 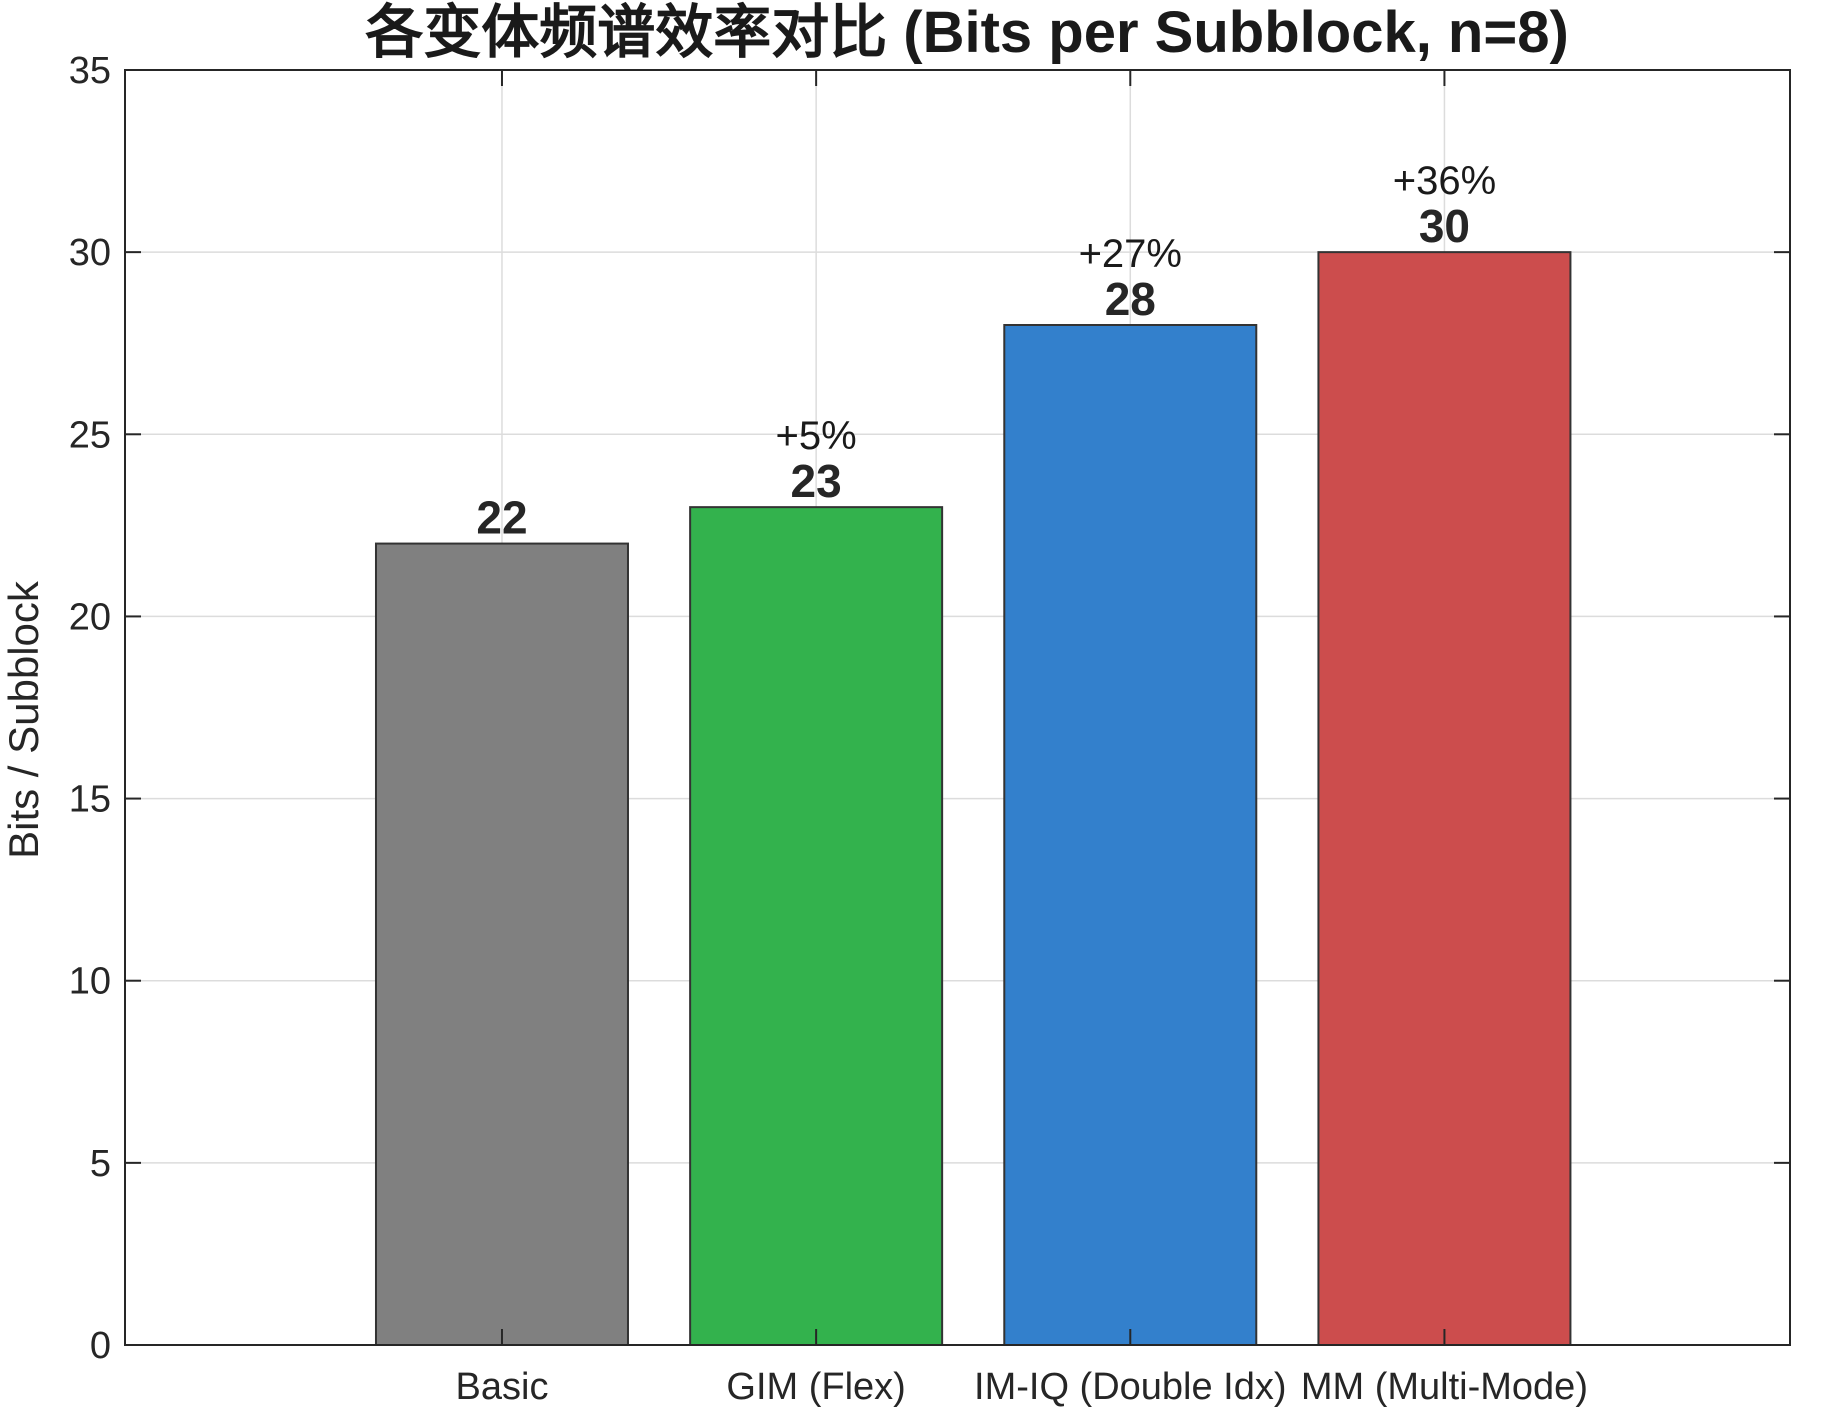 What do you see at coordinates (1130, 1387) in the screenshot?
I see `x-tick-label: IM-IQ (Double Idx)` at bounding box center [1130, 1387].